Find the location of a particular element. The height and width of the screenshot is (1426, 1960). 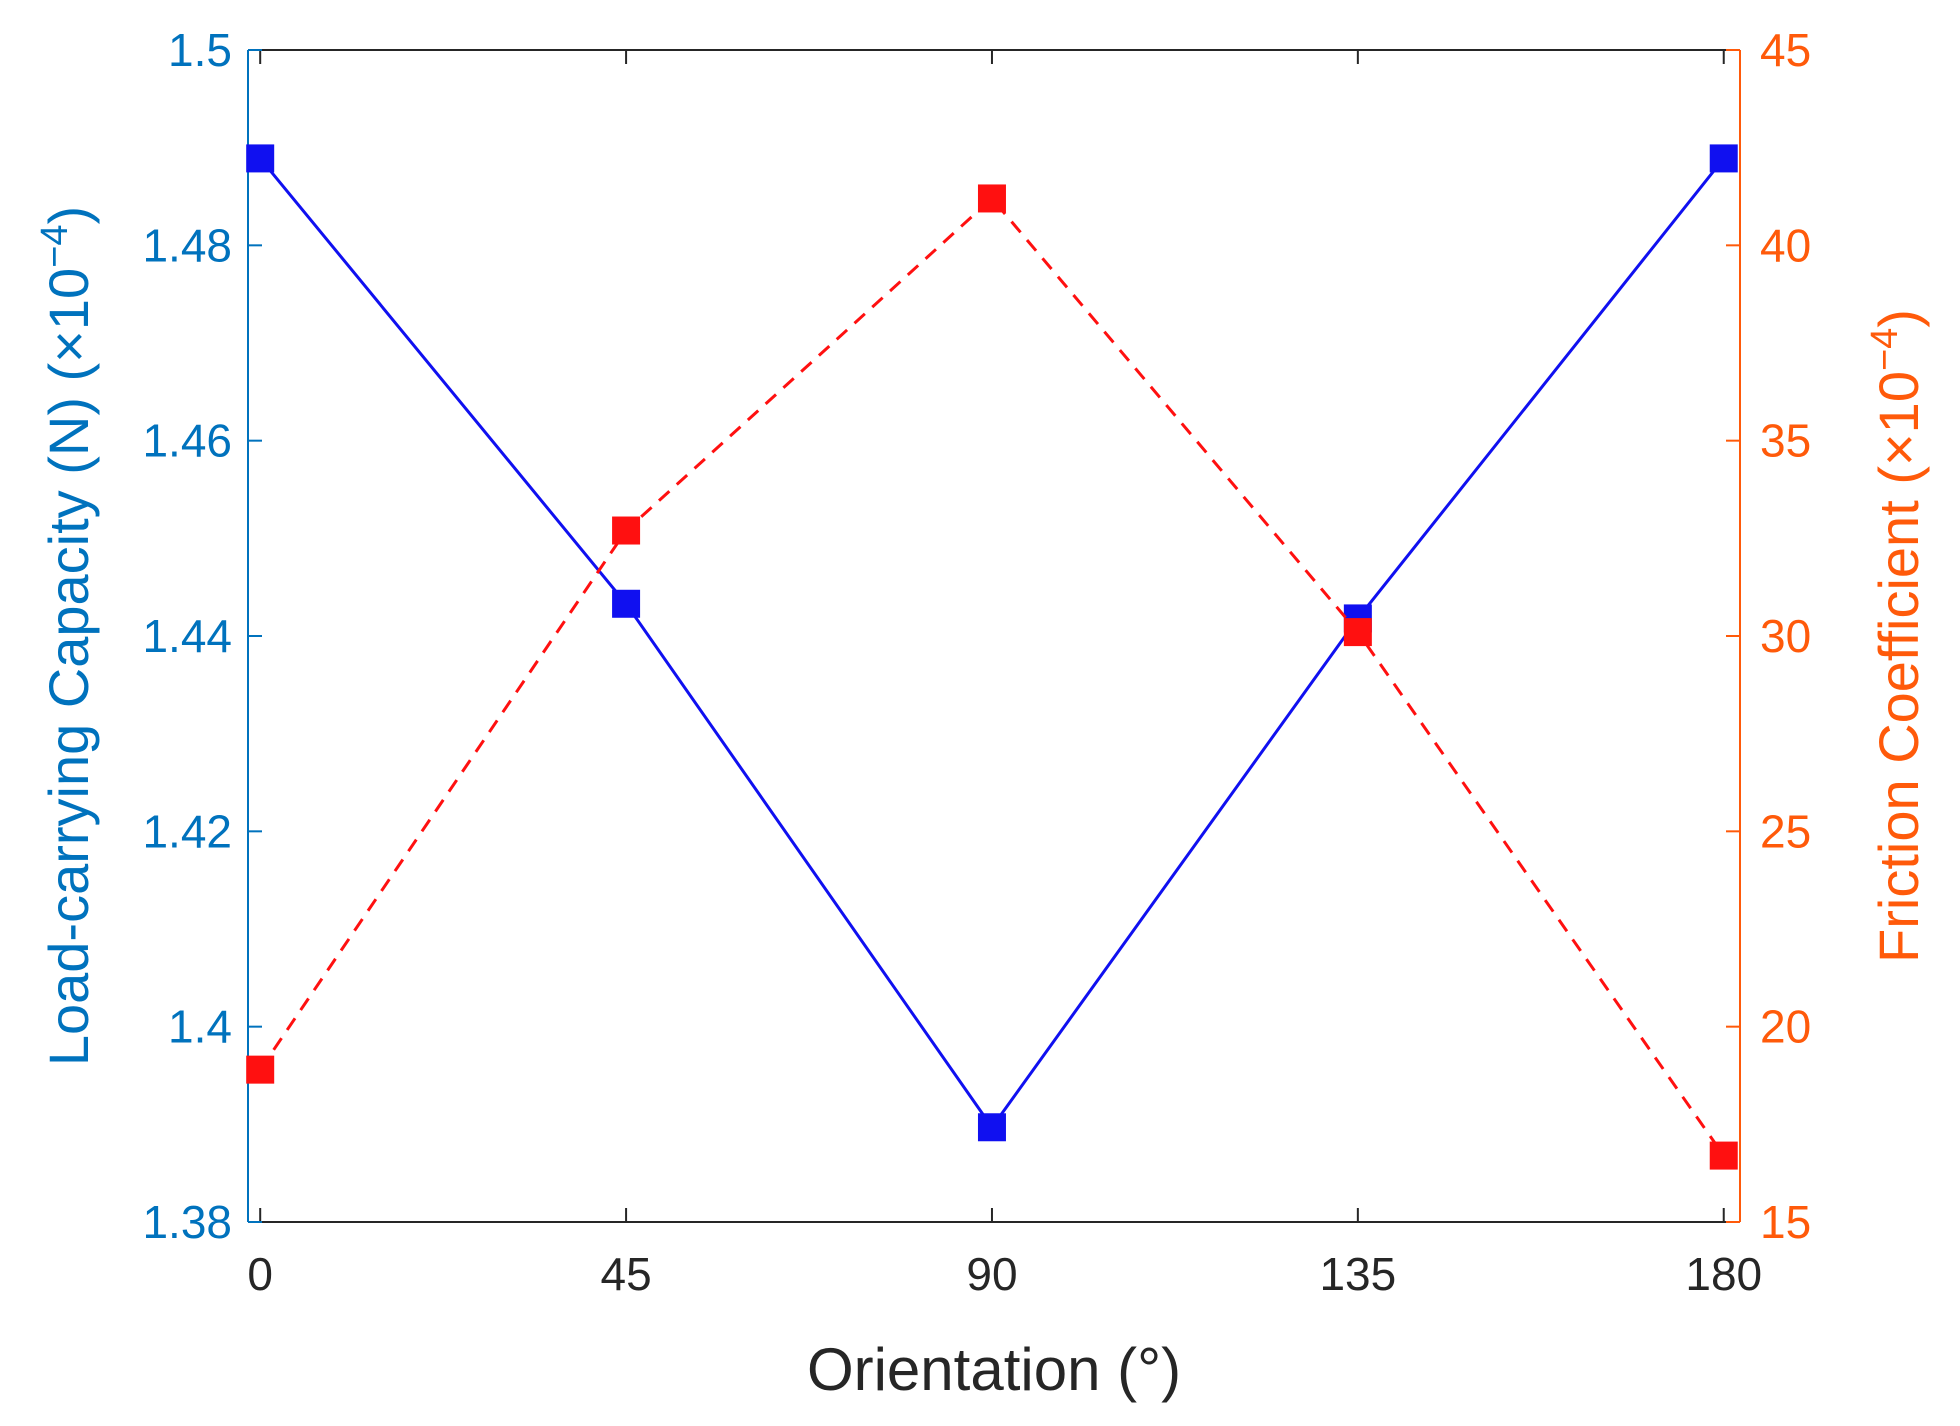

x-tick-label: 45 is located at coordinates (625, 1274).